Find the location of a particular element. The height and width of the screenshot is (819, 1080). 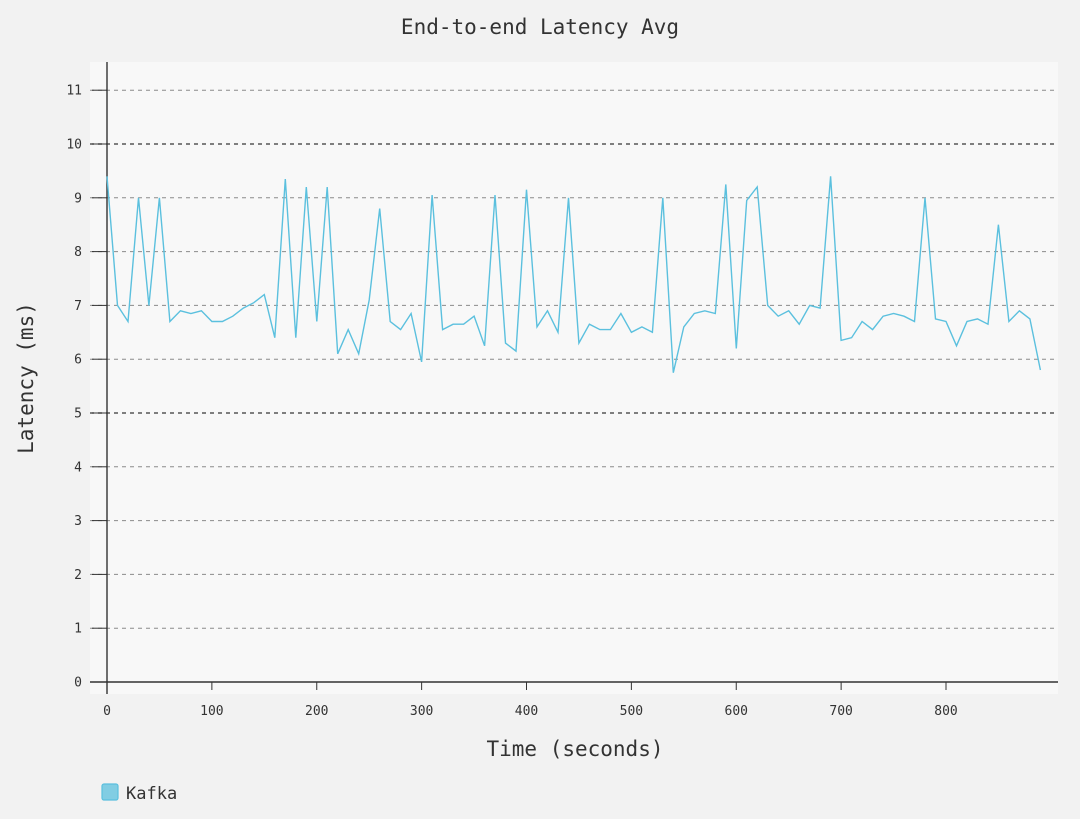

x-tick-label-200: 200 is located at coordinates (316, 711).